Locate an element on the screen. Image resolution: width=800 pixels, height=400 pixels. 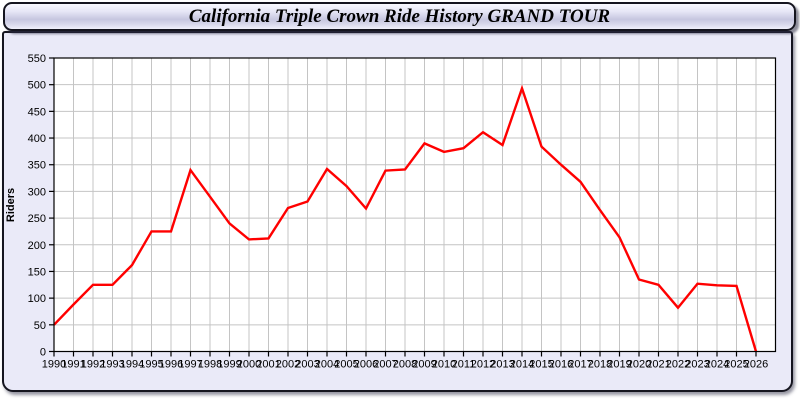
y-tick-label: 400 is located at coordinates (37, 139).